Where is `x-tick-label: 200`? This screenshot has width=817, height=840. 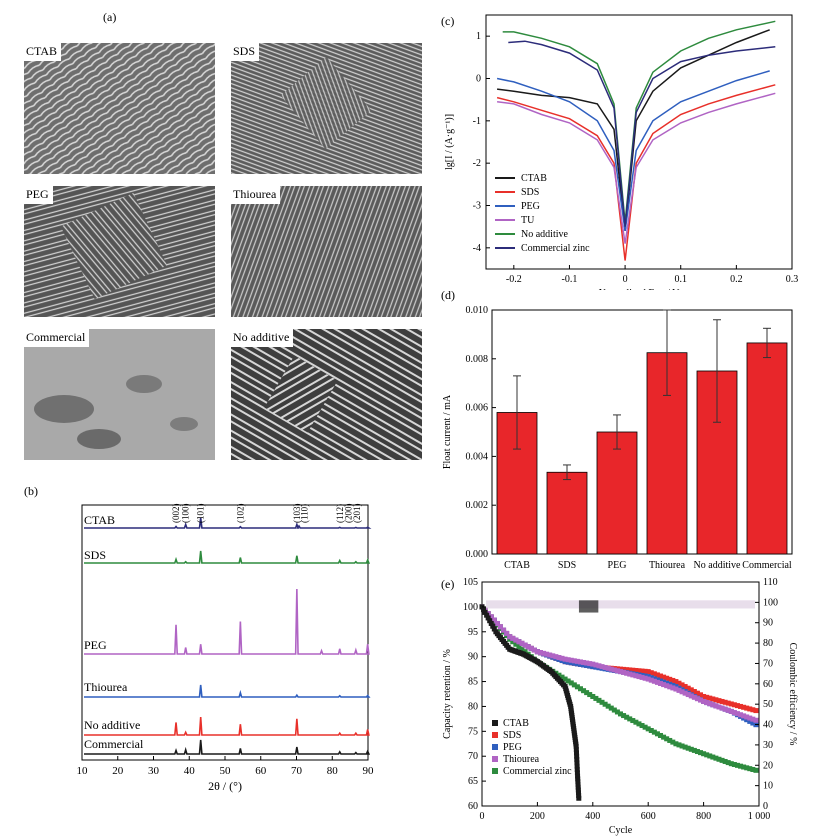 x-tick-label: 200 is located at coordinates (537, 816).